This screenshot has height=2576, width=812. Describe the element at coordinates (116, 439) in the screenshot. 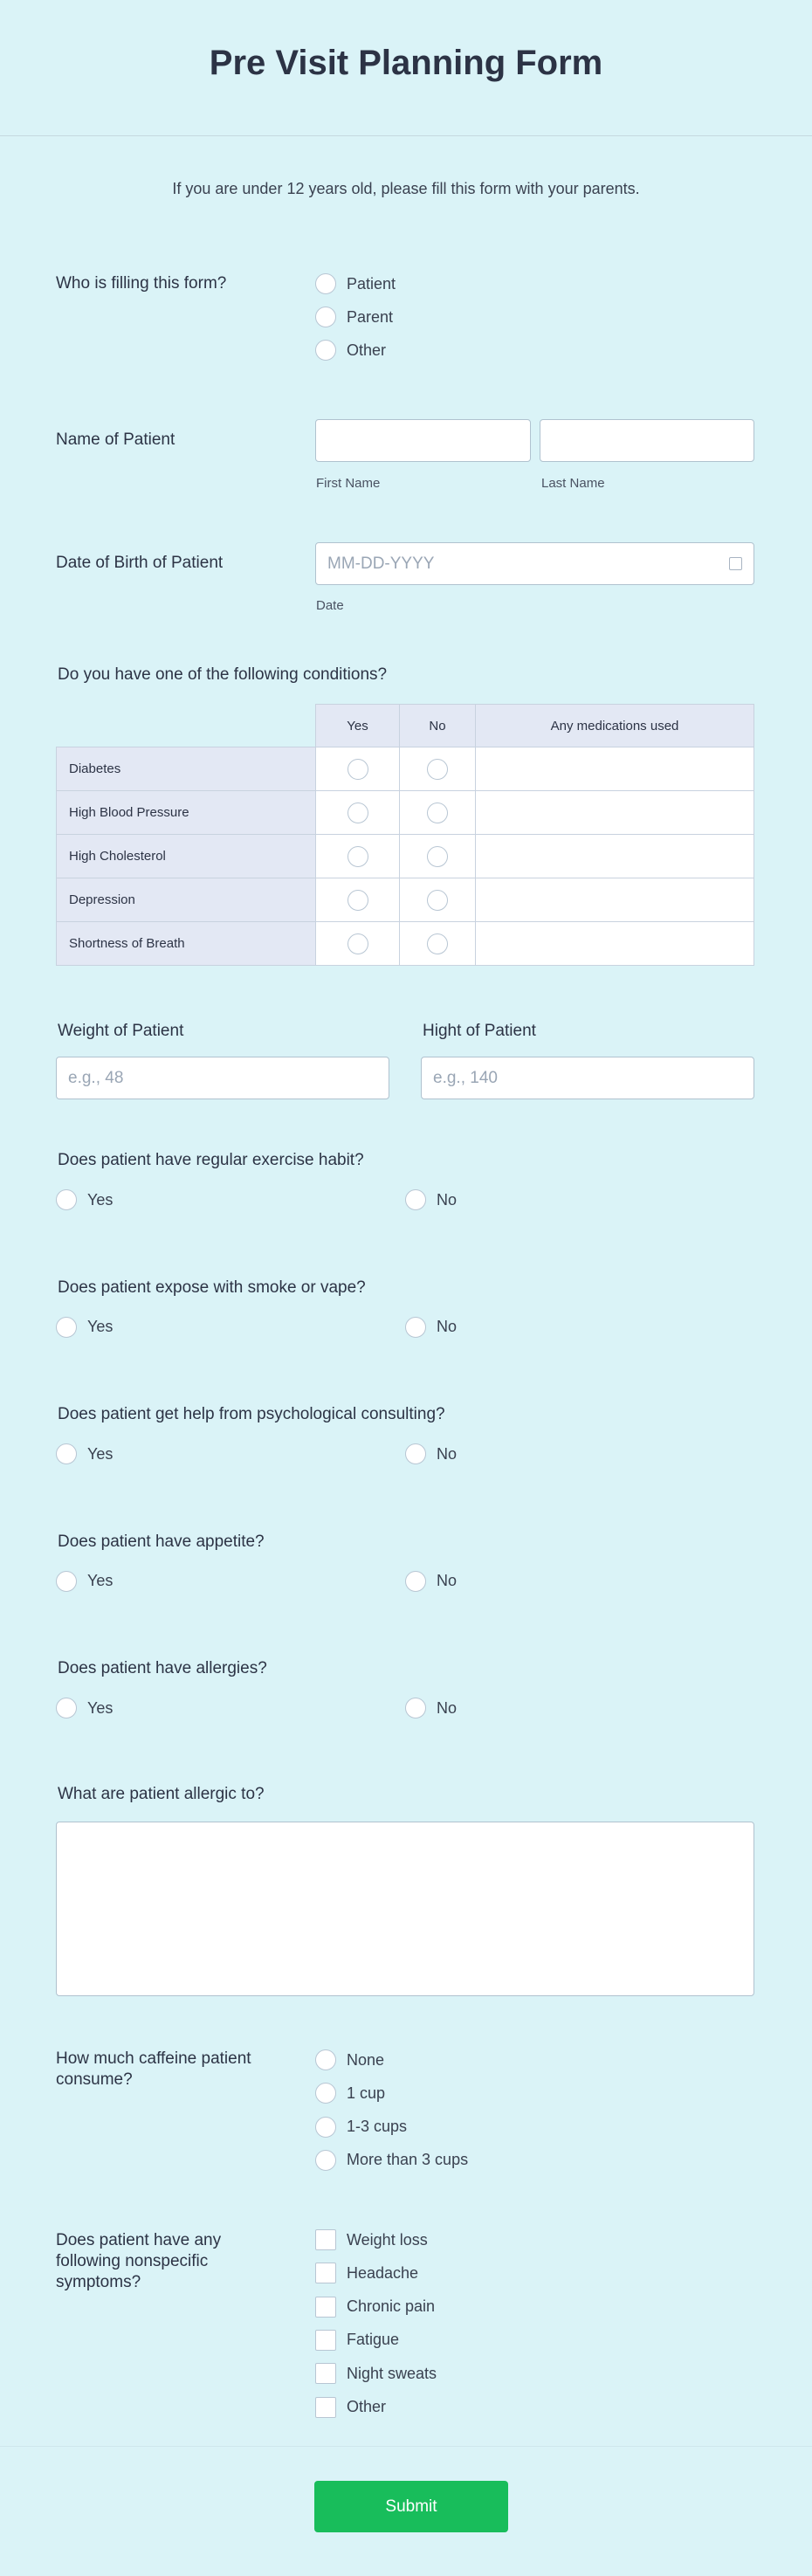

I see `name-label: Name of Patient` at that location.